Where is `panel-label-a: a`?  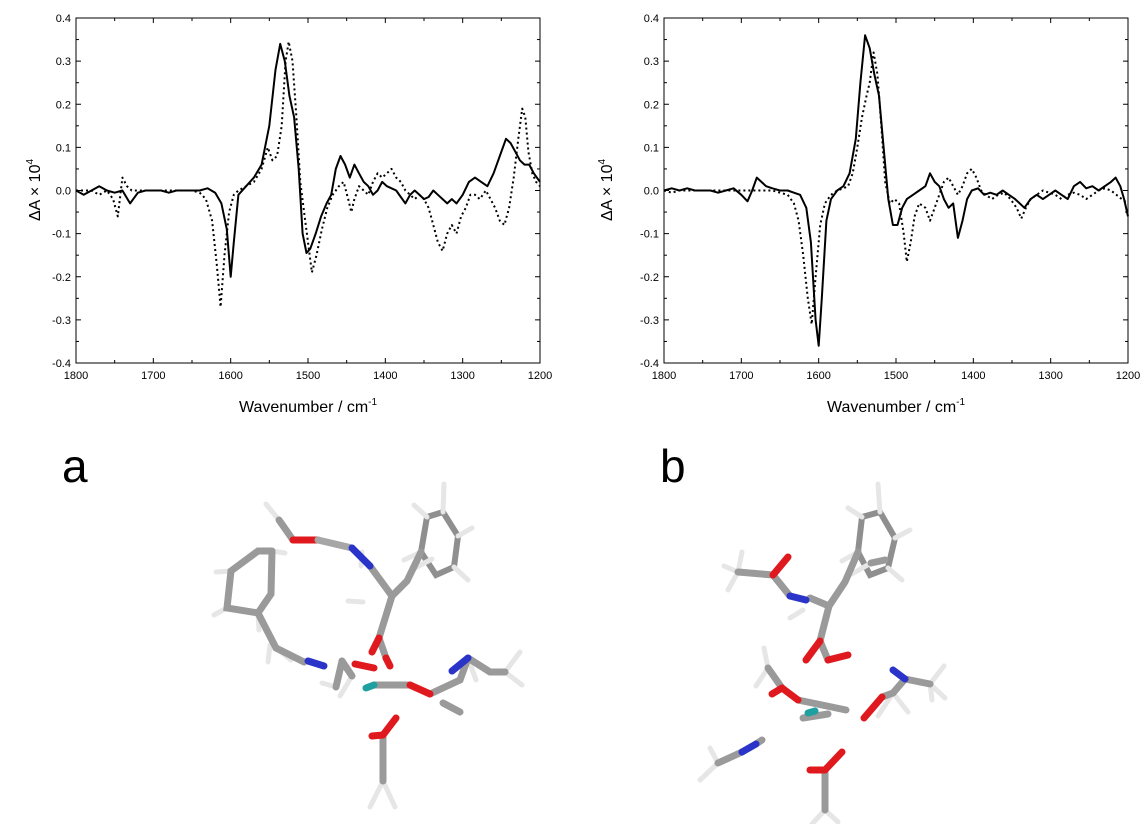
panel-label-a: a is located at coordinates (75, 466).